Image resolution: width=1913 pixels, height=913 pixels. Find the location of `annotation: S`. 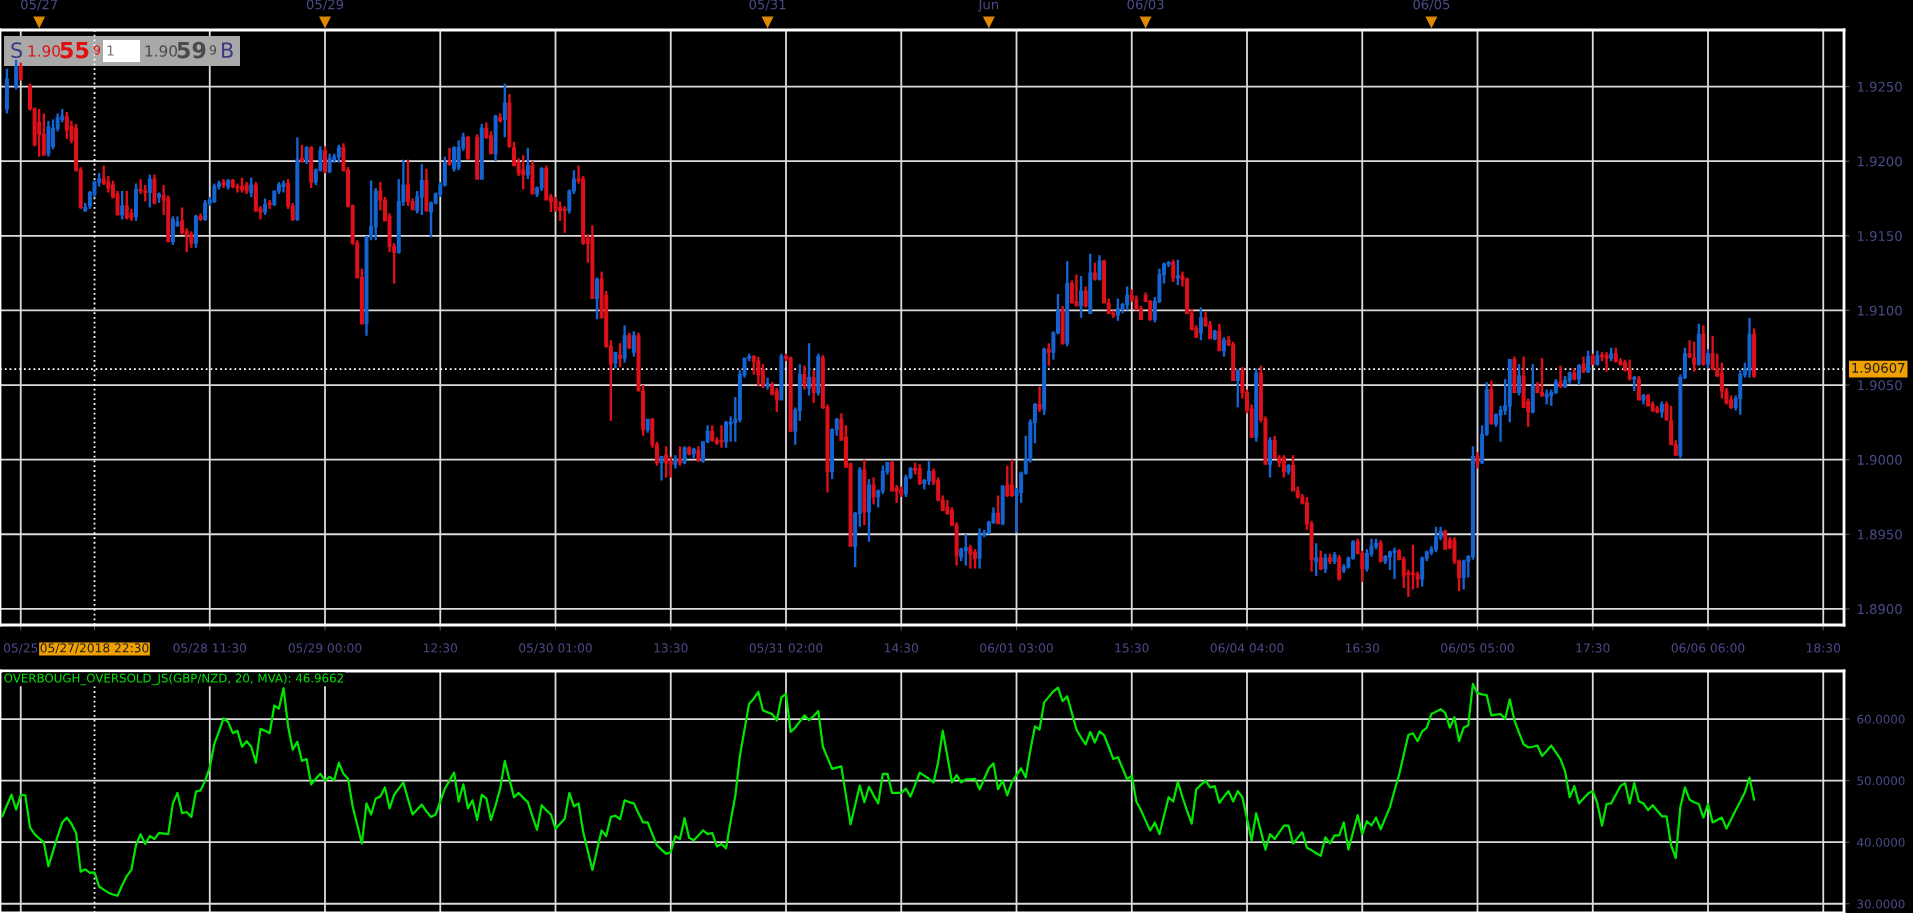

annotation: S is located at coordinates (17, 50).